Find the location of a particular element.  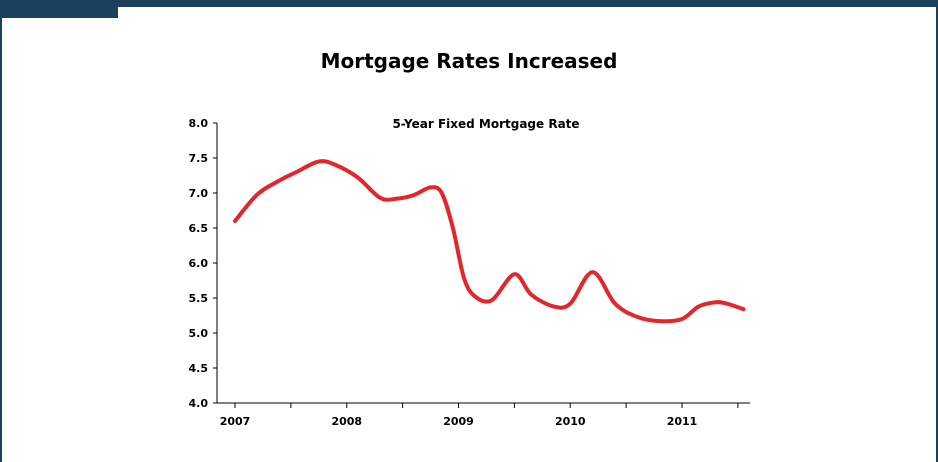

y-tick-label: 5.5 is located at coordinates (199, 298).